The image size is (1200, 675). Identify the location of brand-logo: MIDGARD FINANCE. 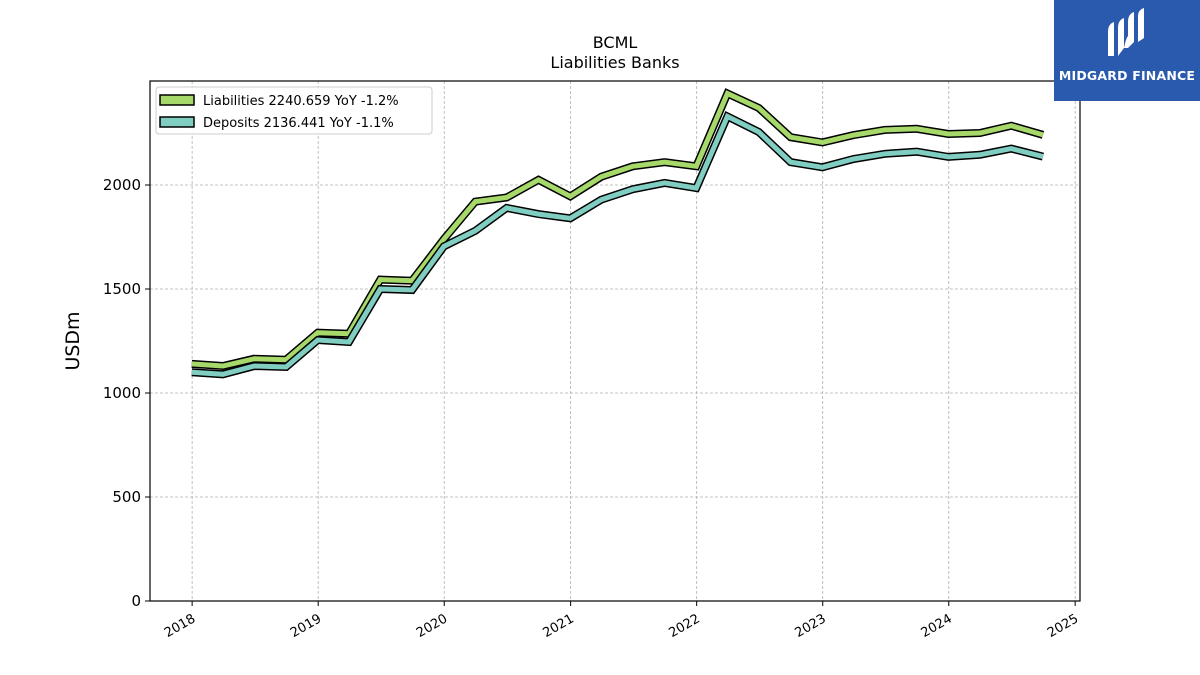
(1127, 50).